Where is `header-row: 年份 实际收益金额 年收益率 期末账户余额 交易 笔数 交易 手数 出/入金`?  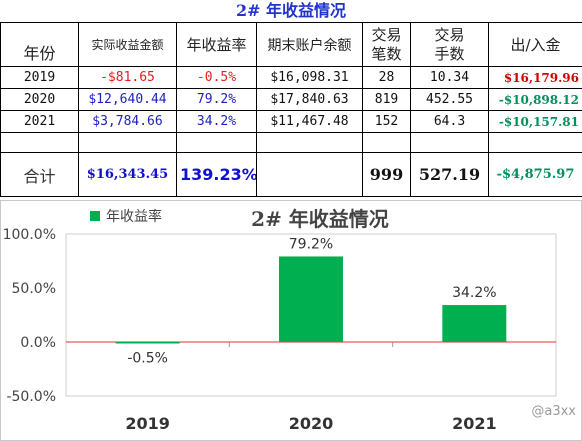
header-row: 年份 实际收益金额 年收益率 期末账户余额 交易 笔数 交易 手数 出/入金 is located at coordinates (291, 44).